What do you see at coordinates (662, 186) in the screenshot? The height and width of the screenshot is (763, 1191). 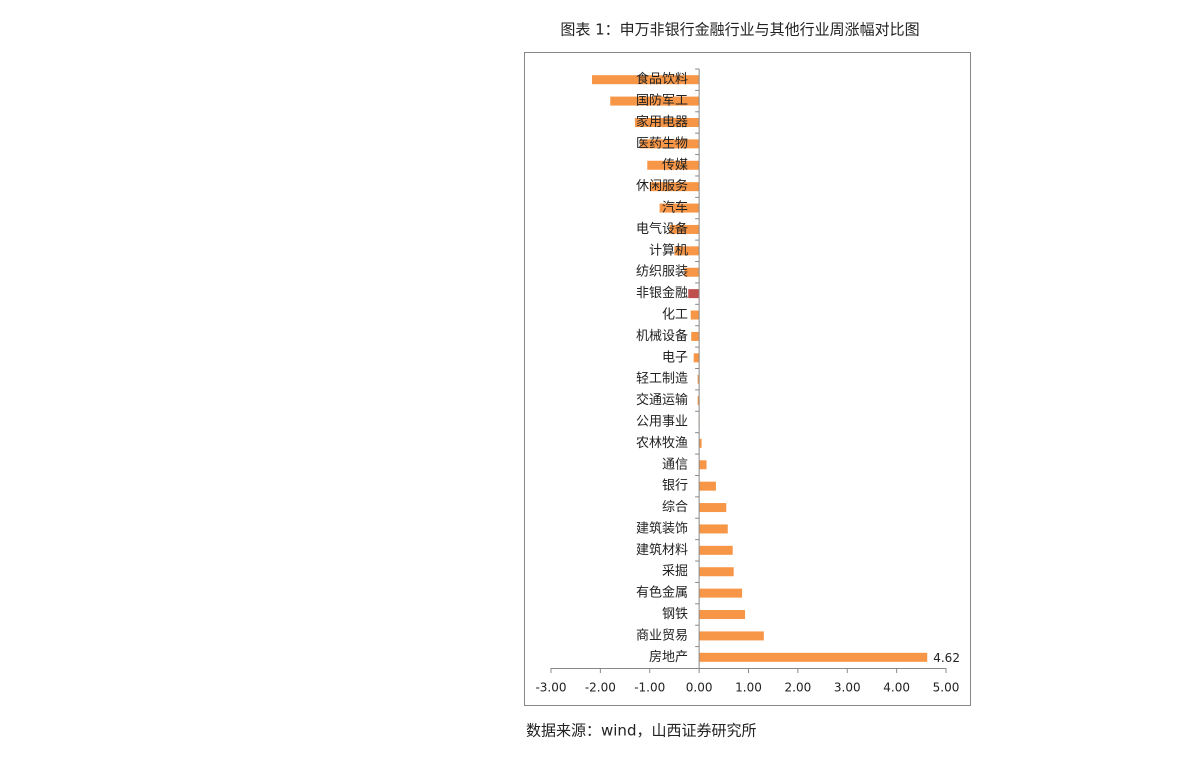 I see `y-tick-label: 休闲服务` at bounding box center [662, 186].